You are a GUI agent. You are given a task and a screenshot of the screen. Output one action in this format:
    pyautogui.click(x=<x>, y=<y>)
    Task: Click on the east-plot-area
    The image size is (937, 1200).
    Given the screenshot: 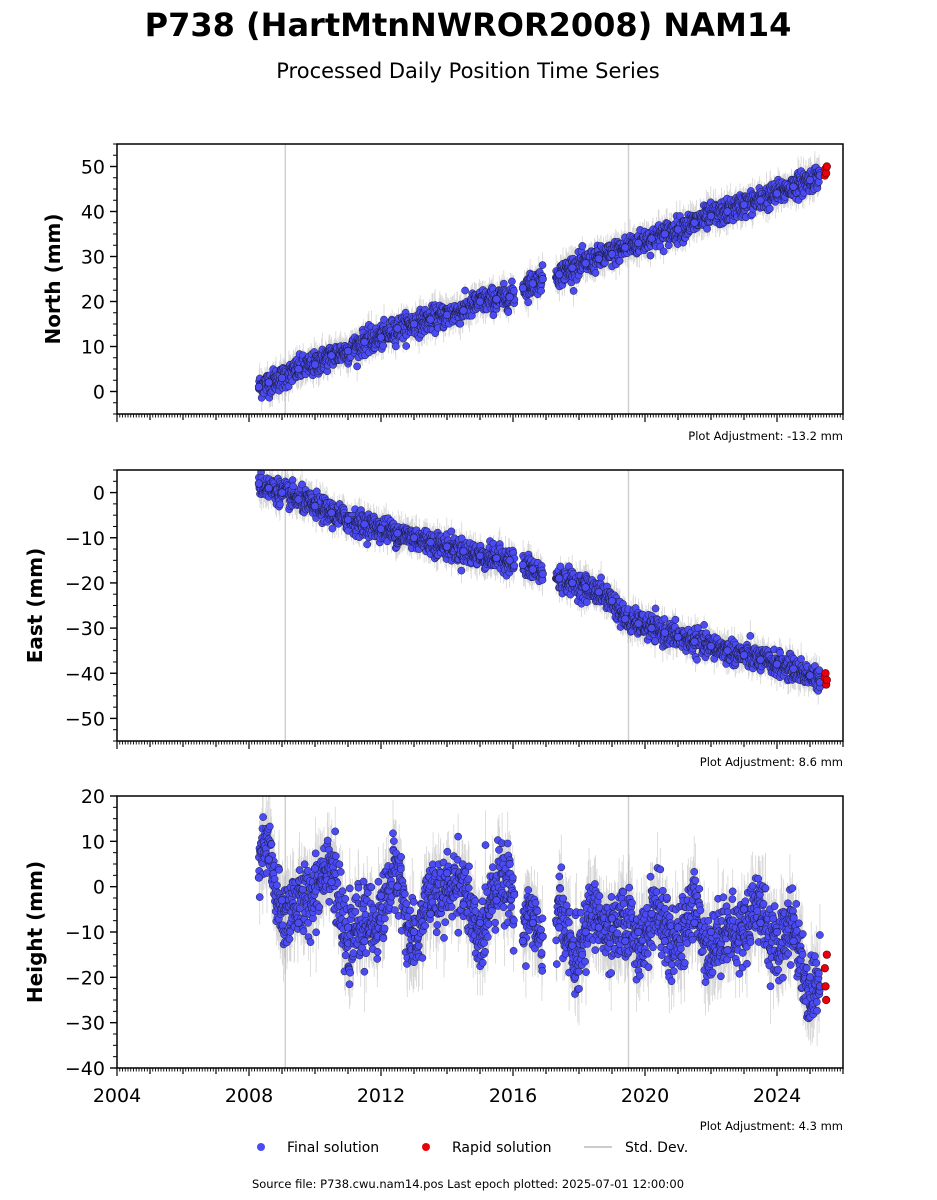 What is the action you would take?
    pyautogui.click(x=542, y=605)
    